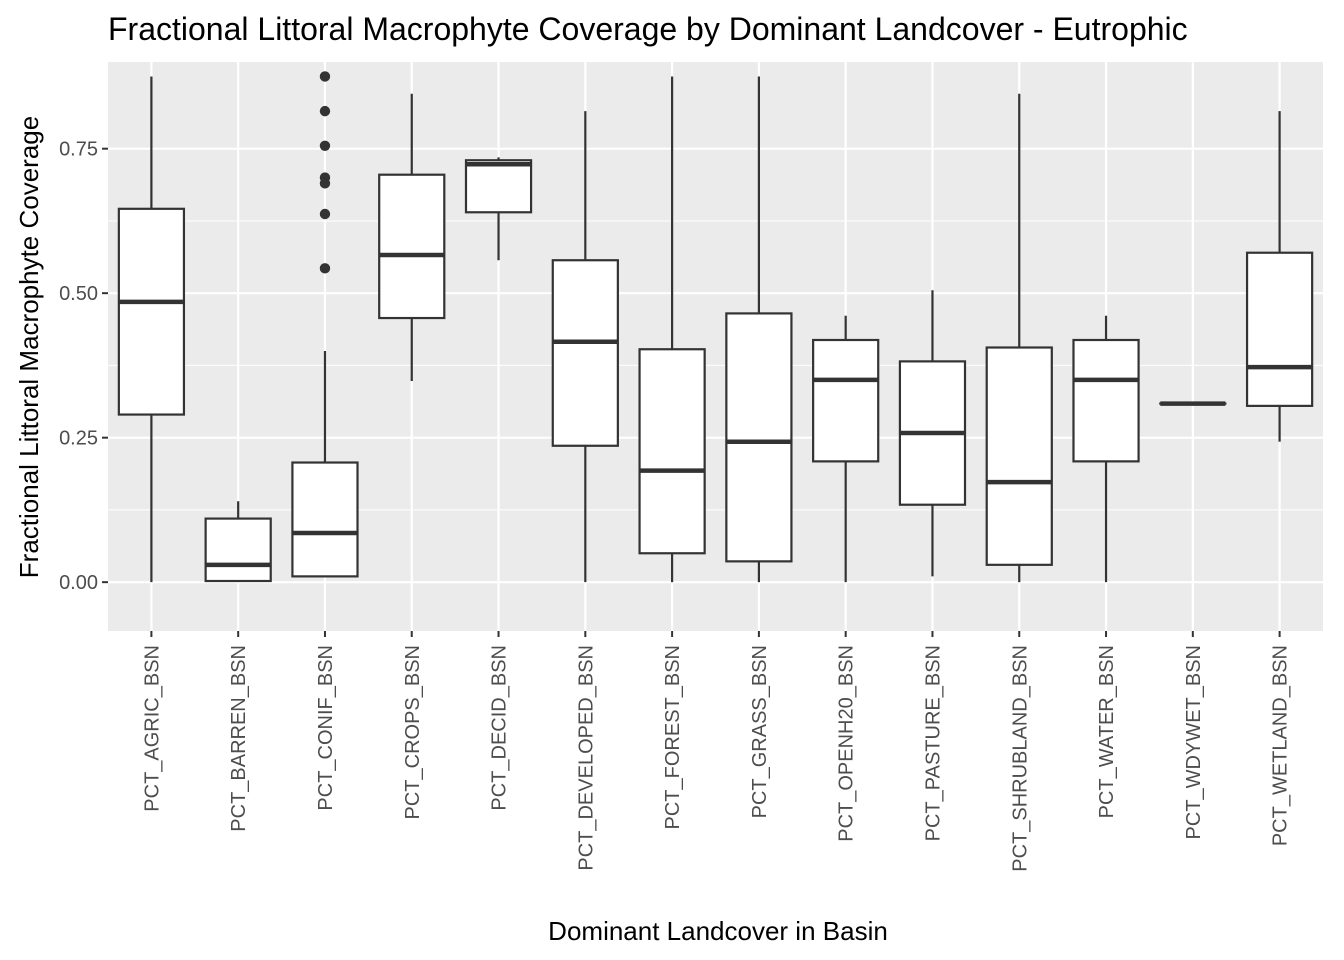  Describe the element at coordinates (29, 347) in the screenshot. I see `y-axis-title: Fractional Littoral Macrophyte Coverage` at that location.